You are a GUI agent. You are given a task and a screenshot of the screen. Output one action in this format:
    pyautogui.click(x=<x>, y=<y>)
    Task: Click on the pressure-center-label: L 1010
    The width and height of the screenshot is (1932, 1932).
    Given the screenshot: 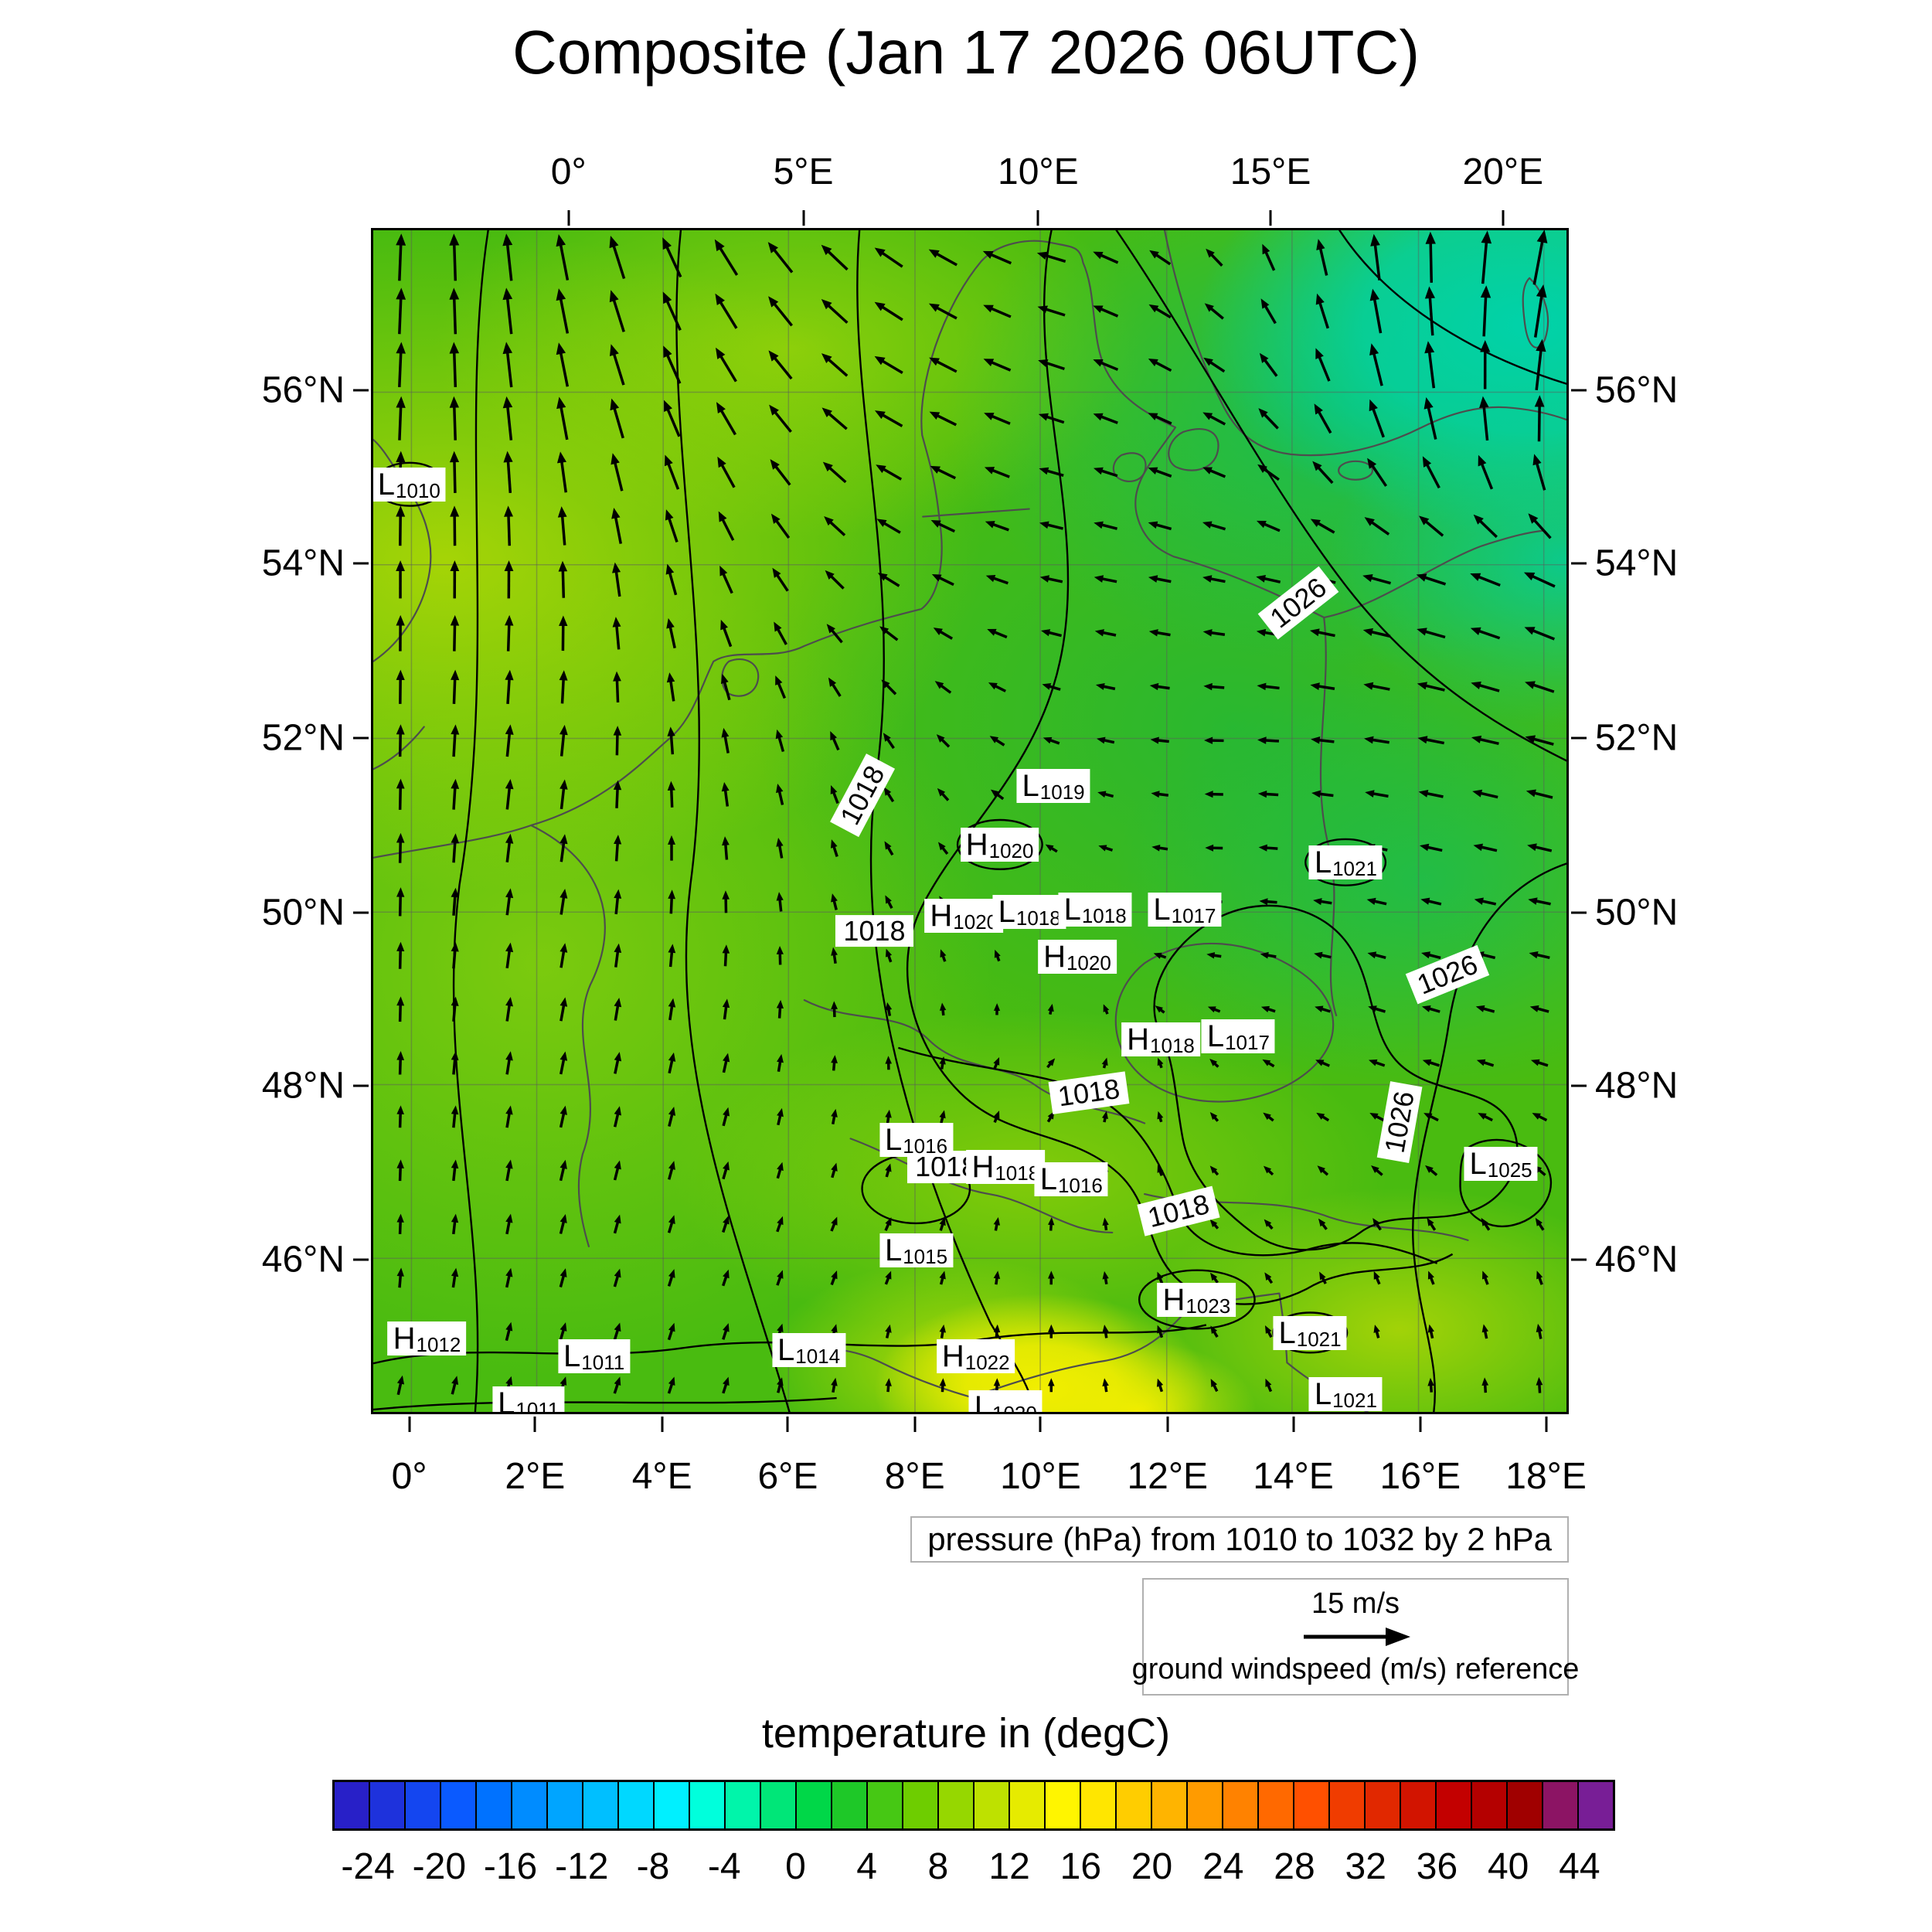 What is the action you would take?
    pyautogui.click(x=410, y=485)
    